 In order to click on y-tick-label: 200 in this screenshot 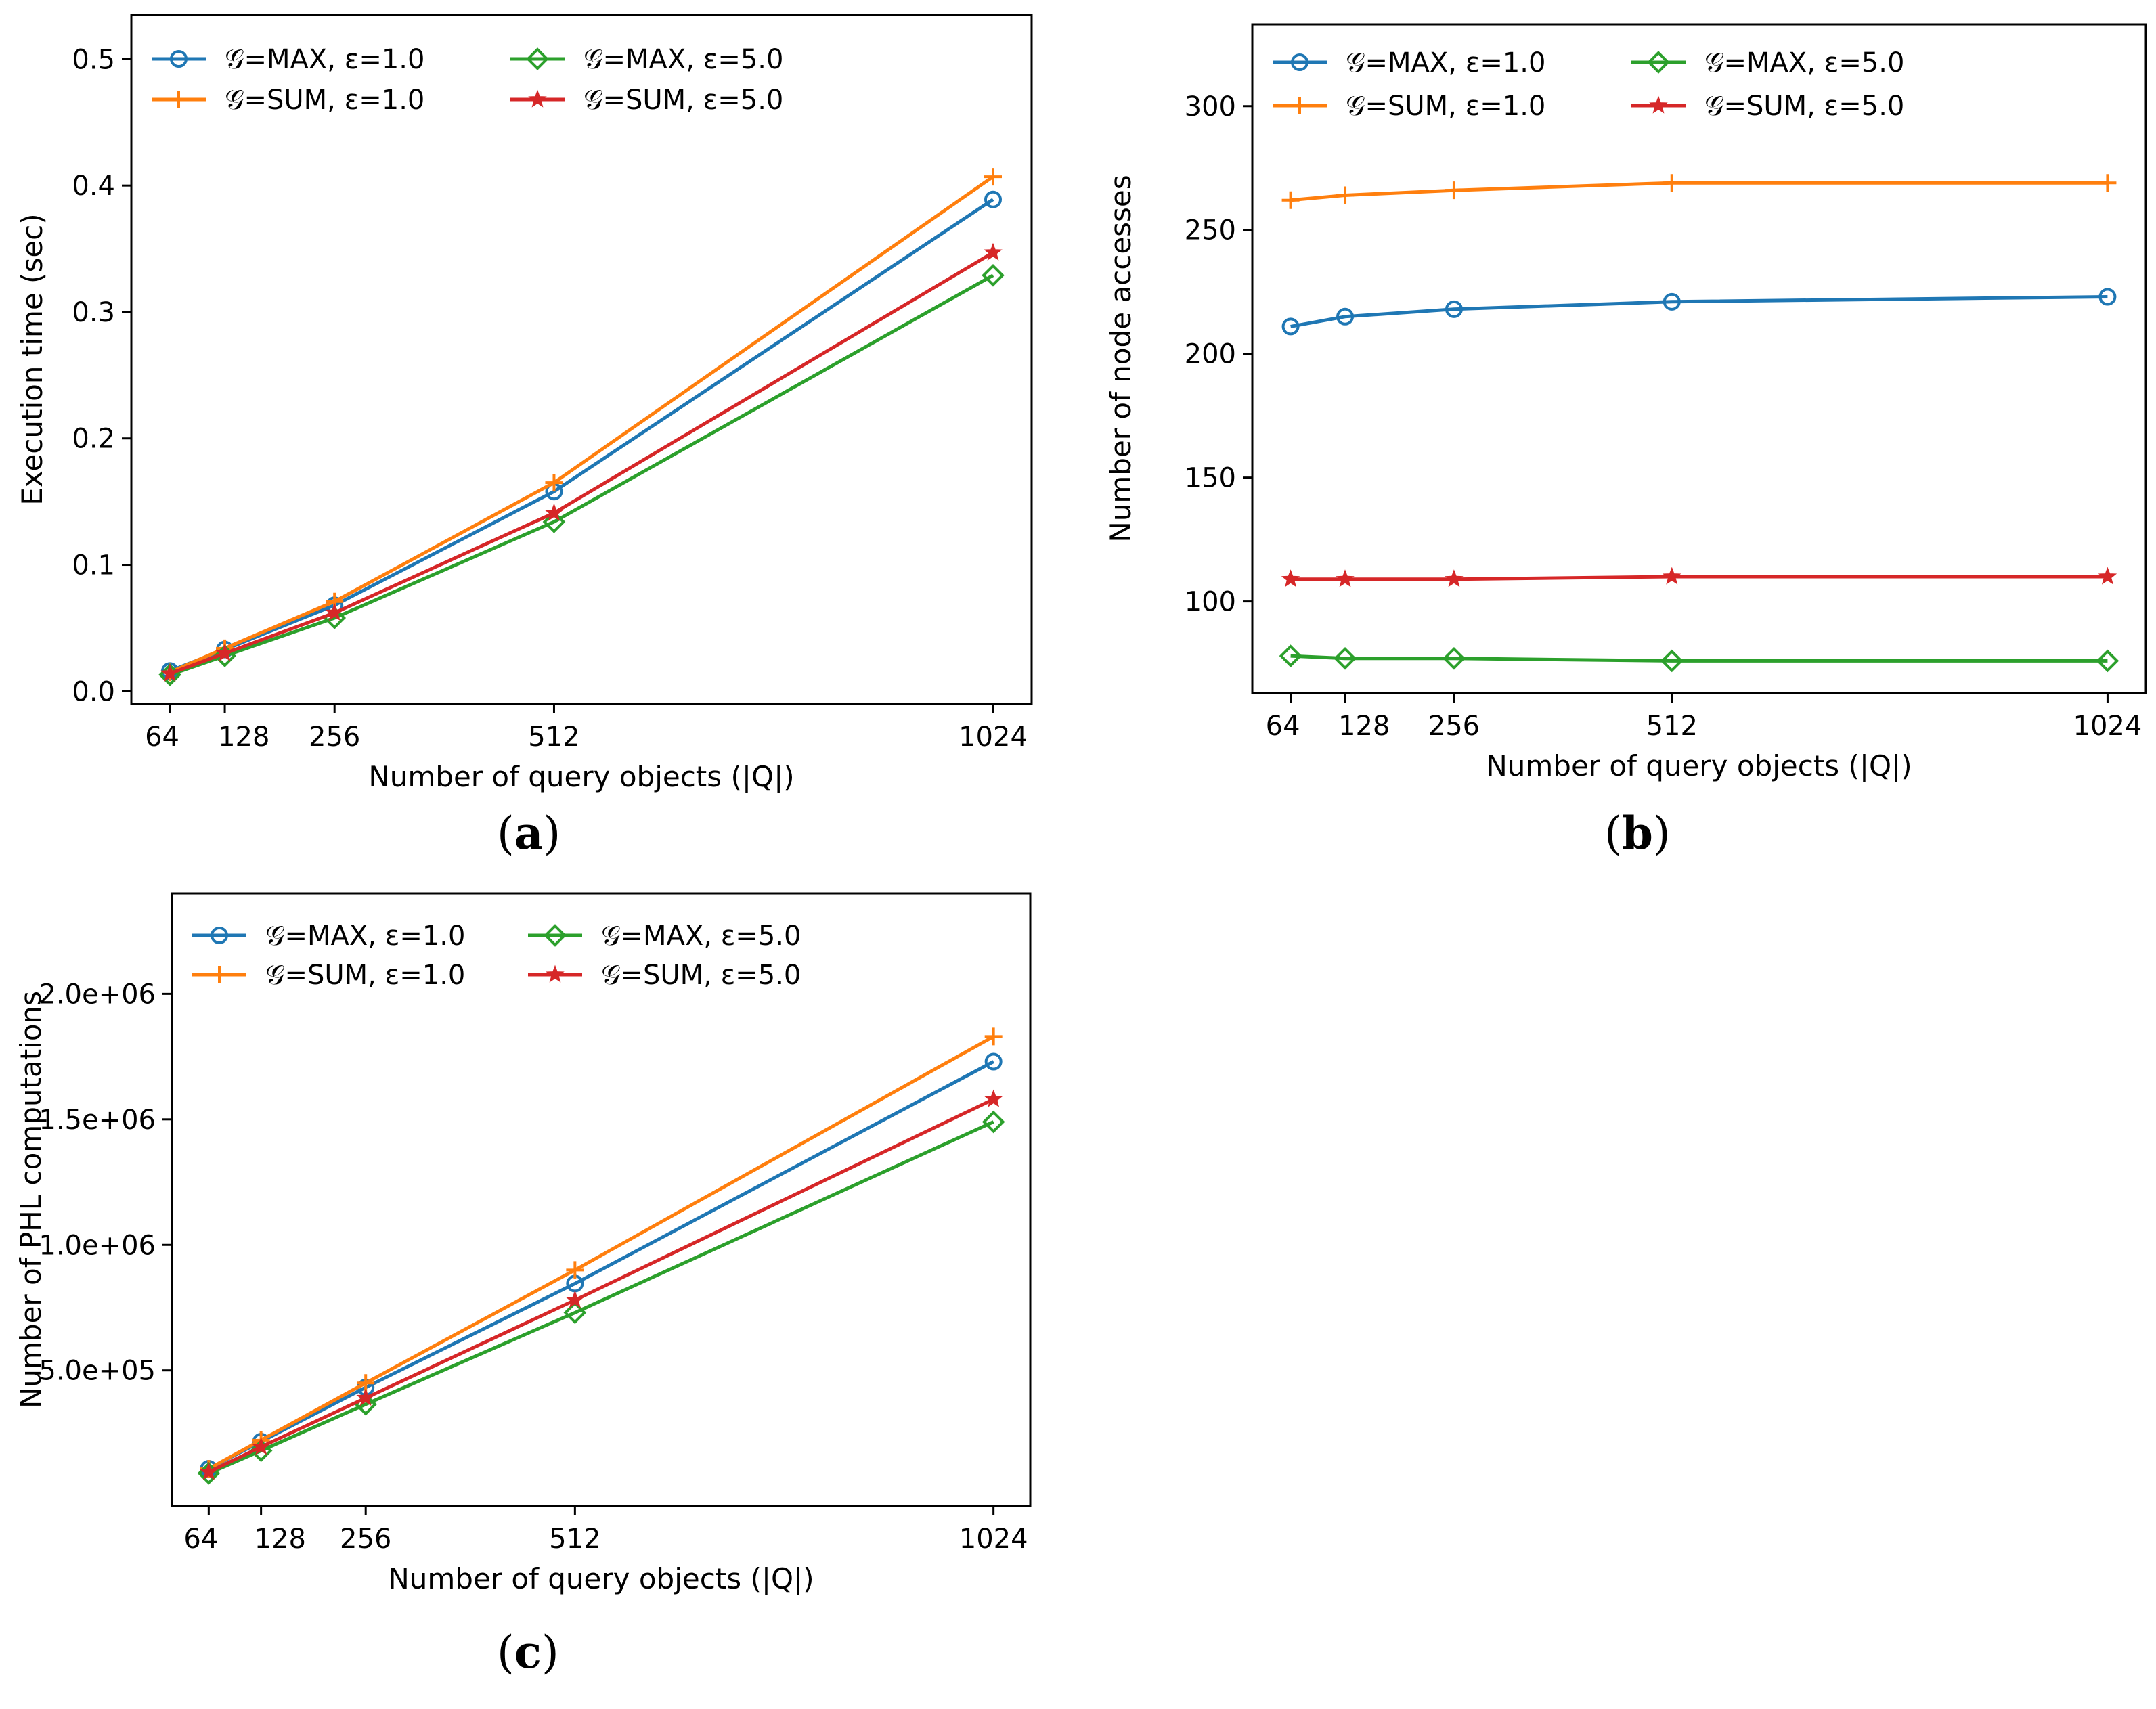, I will do `click(1211, 355)`.